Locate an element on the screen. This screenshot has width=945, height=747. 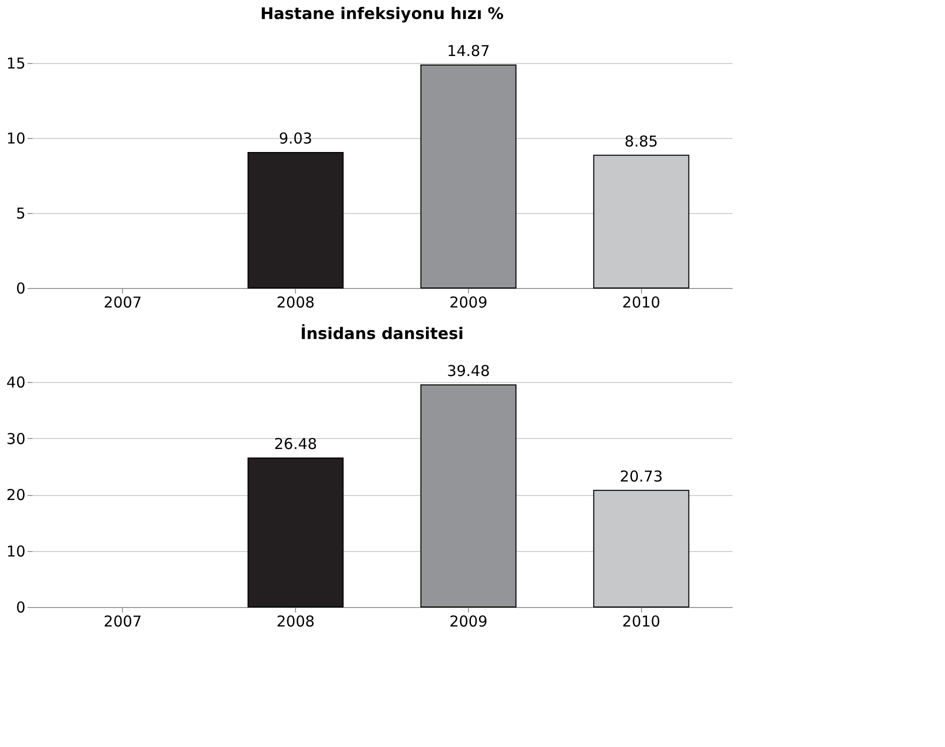
data-label: 14.87 is located at coordinates (468, 51).